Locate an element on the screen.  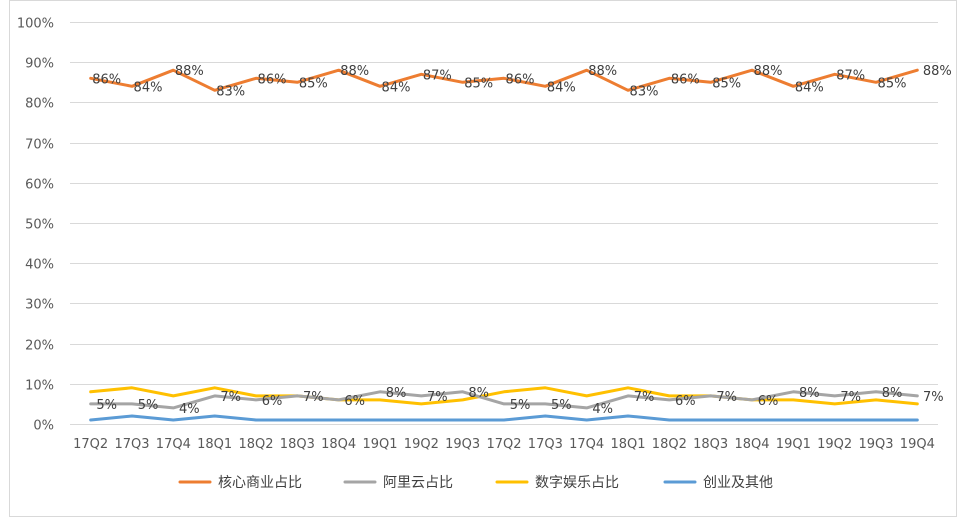
y-tick-label: 80% is located at coordinates (39, 104).